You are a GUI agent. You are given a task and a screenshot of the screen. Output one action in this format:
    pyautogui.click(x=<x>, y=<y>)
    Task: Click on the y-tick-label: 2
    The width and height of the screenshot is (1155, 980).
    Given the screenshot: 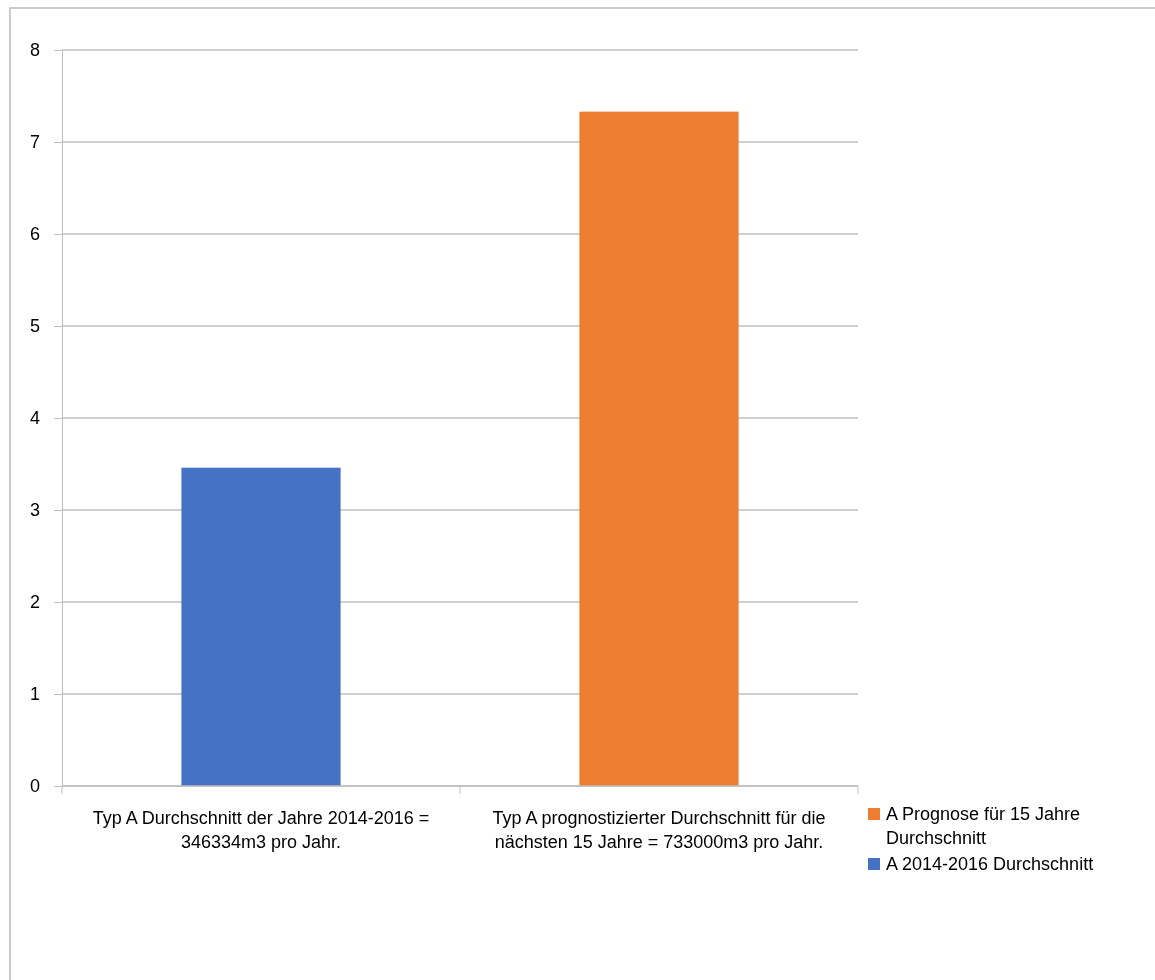 What is the action you would take?
    pyautogui.click(x=34, y=602)
    